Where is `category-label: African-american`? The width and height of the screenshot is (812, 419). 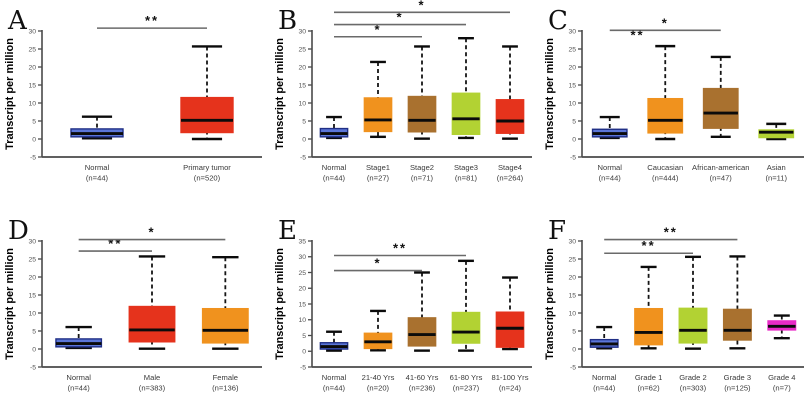 category-label: African-american is located at coordinates (720, 167).